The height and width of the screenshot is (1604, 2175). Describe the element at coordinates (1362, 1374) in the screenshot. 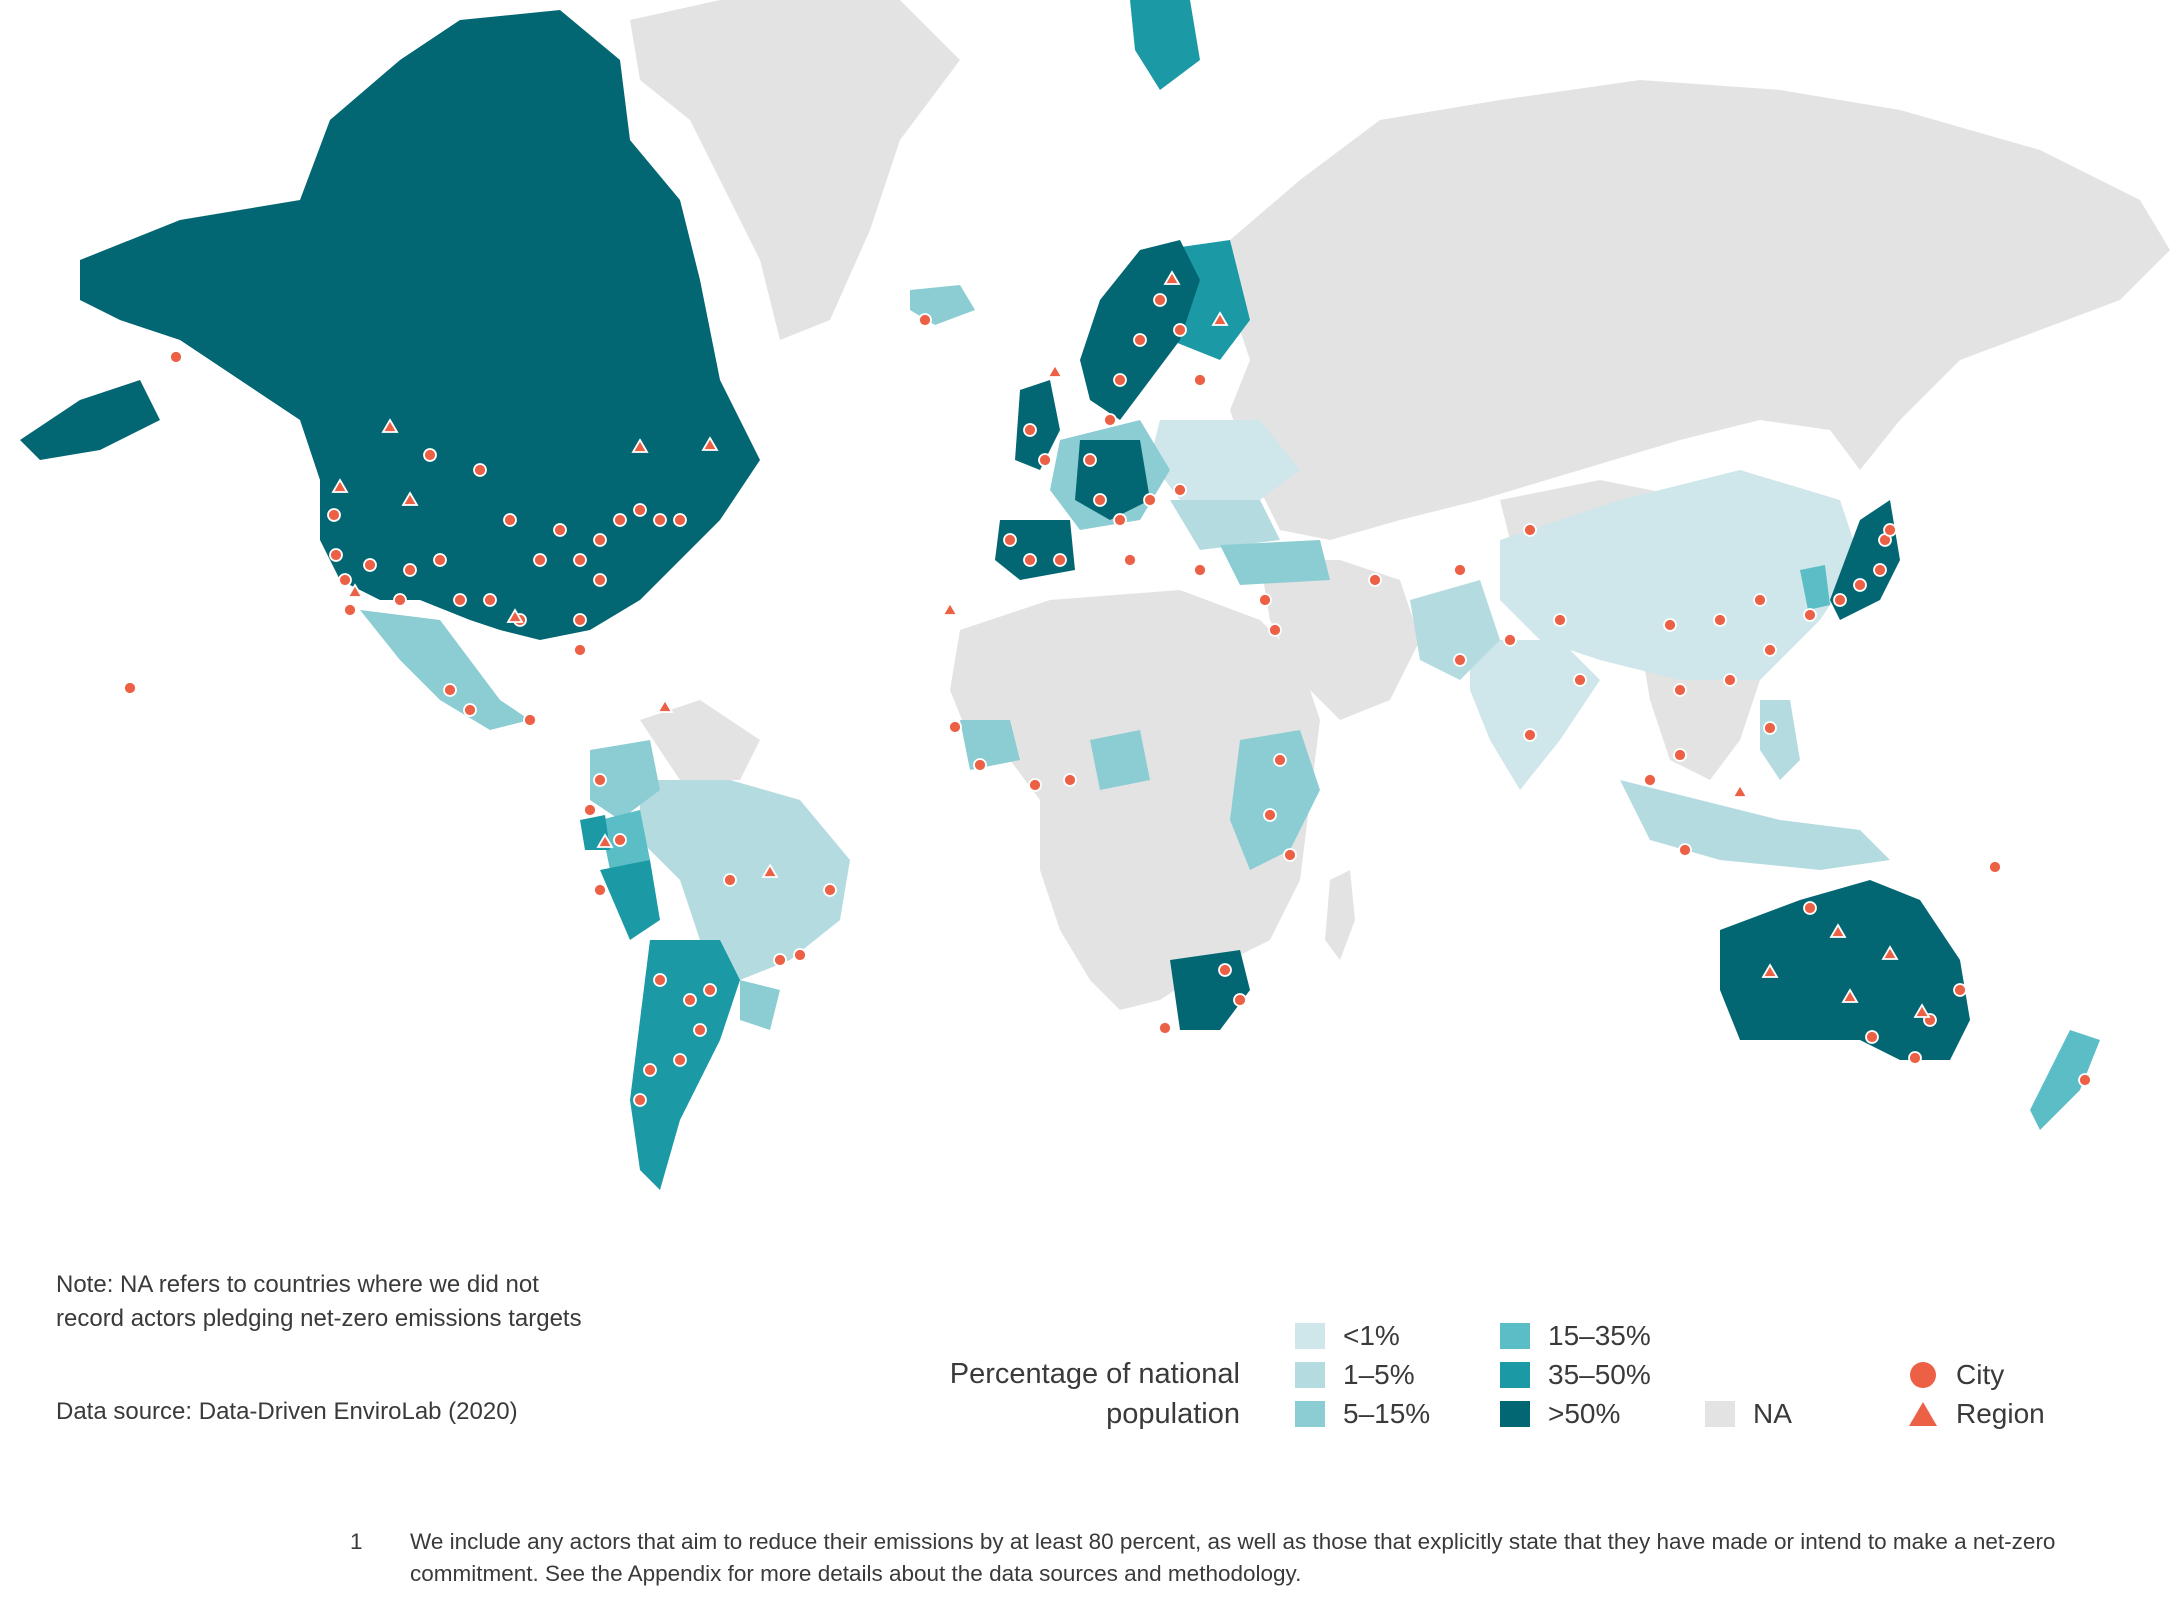

I see `legend-item-1-5: 1–5%` at that location.